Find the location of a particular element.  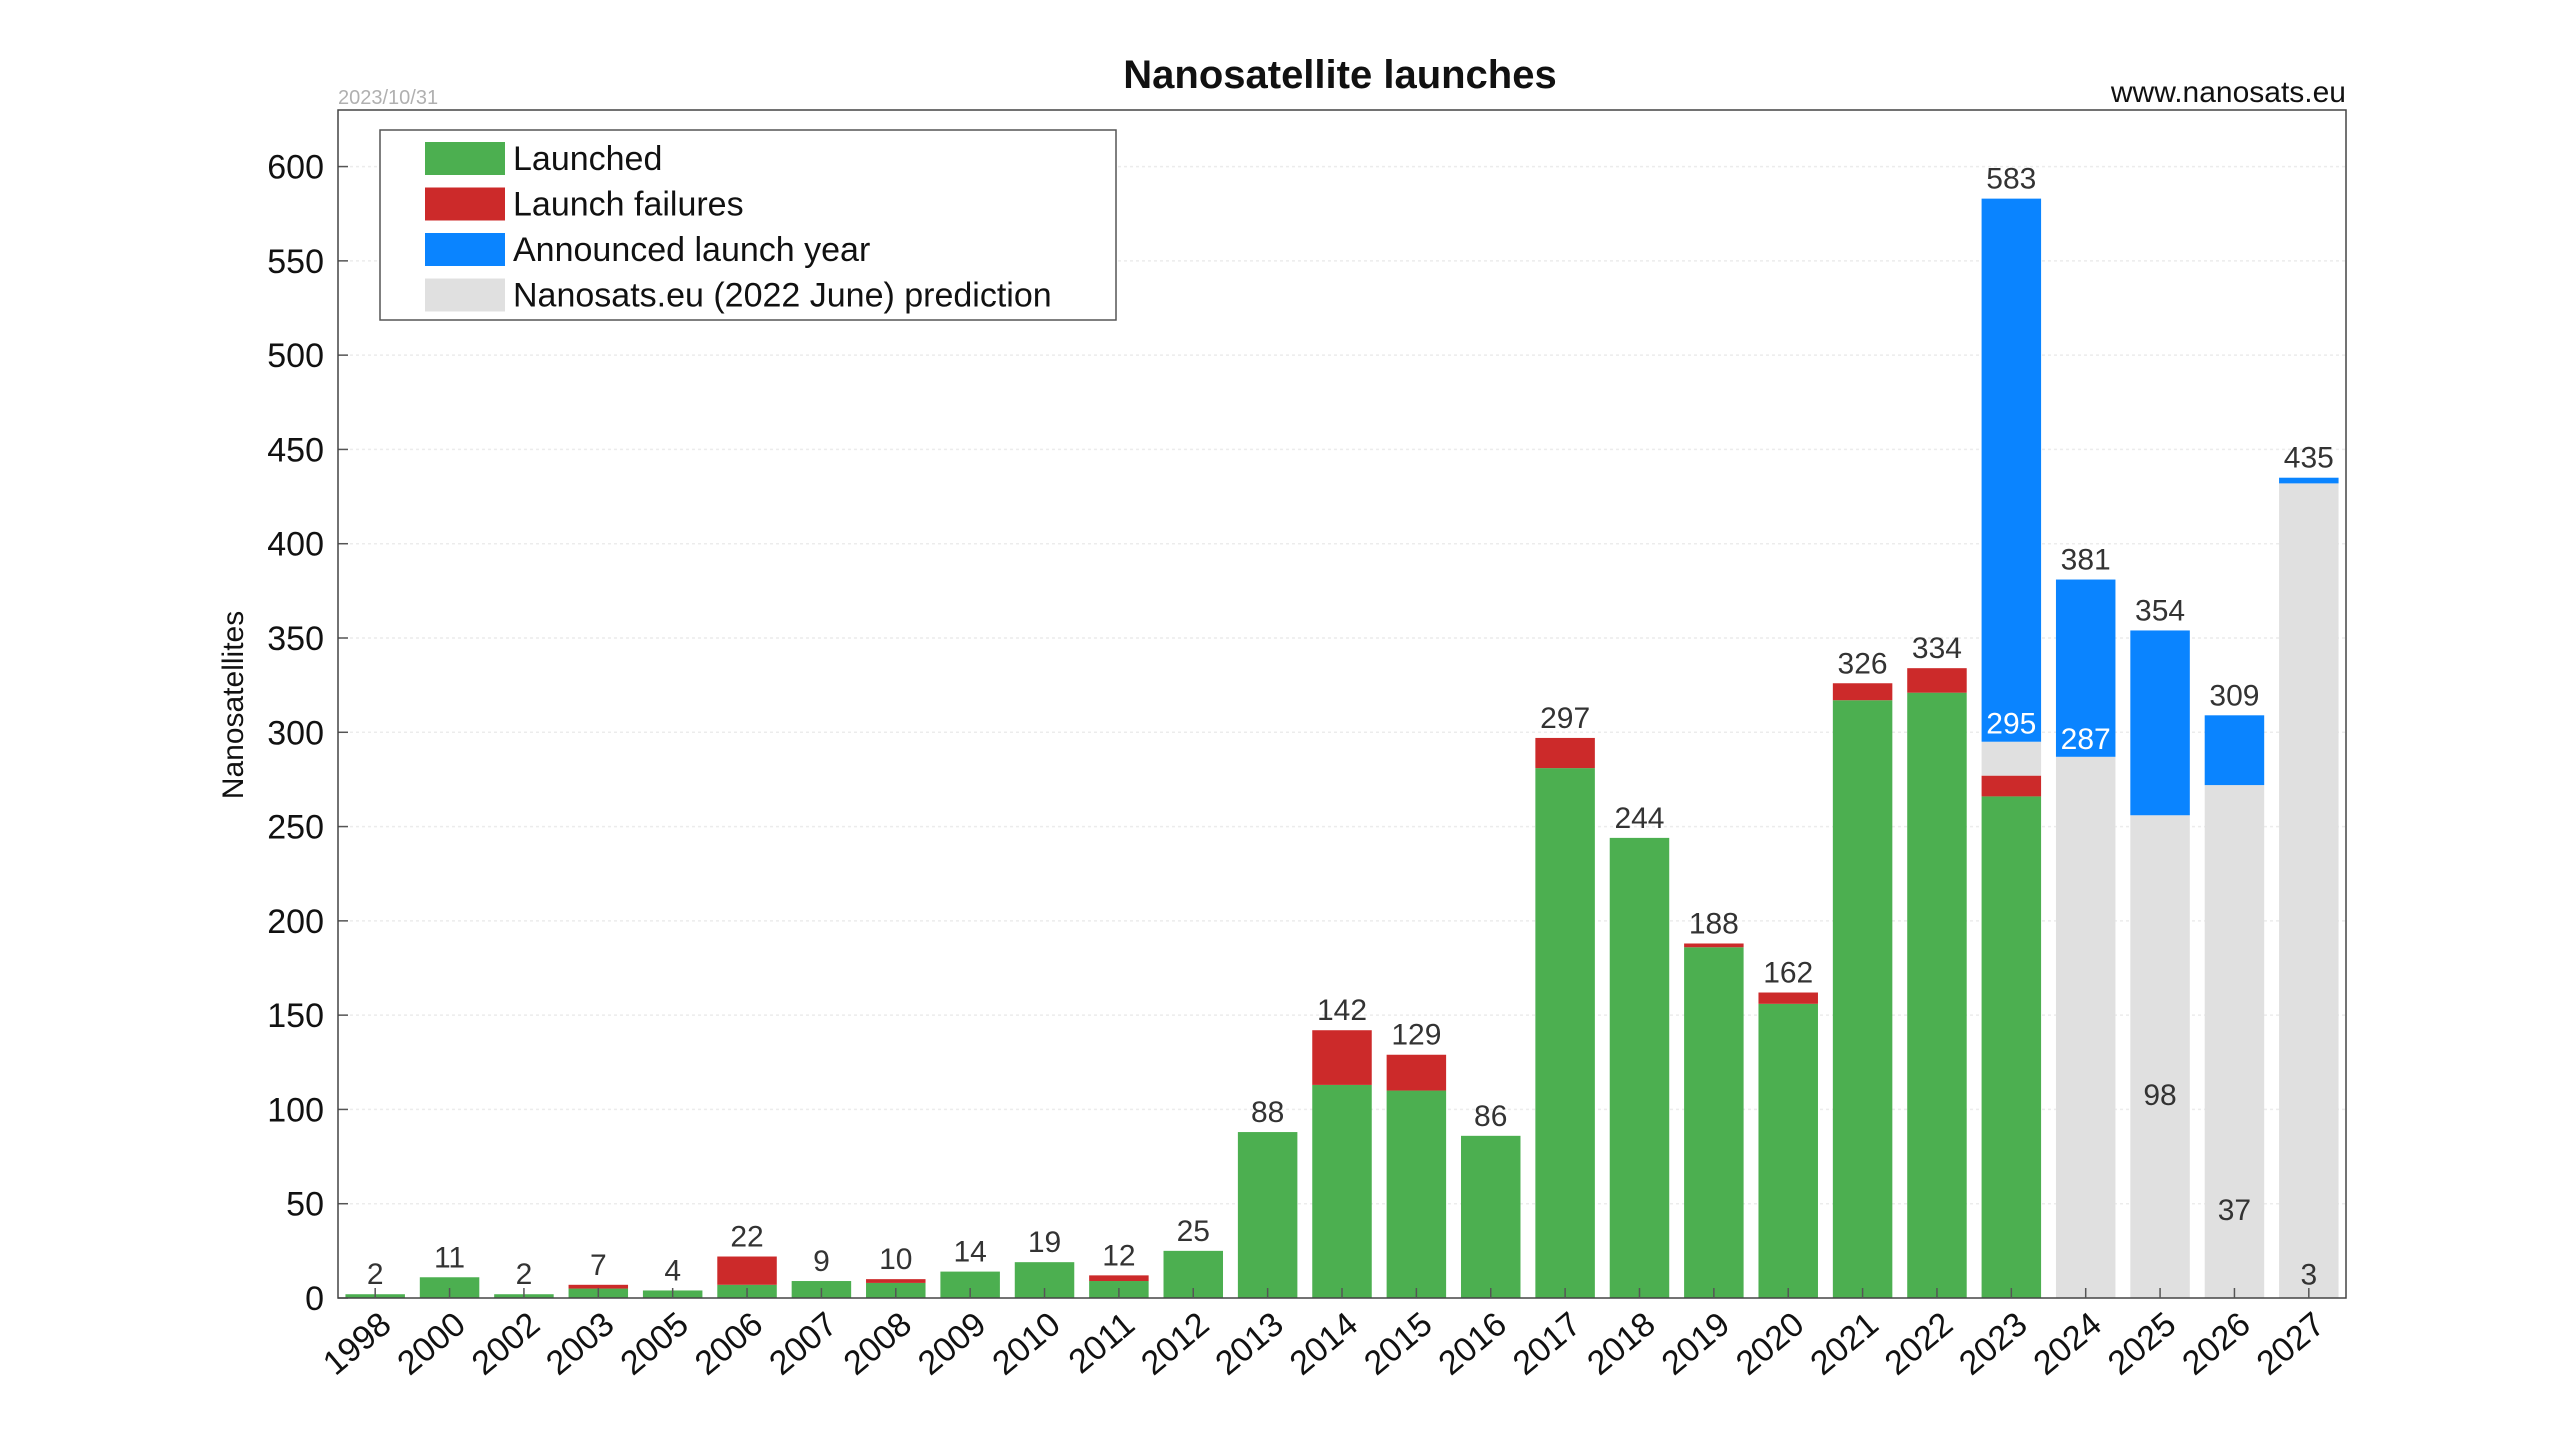

bar-inner-label: 295 is located at coordinates (2011, 724).